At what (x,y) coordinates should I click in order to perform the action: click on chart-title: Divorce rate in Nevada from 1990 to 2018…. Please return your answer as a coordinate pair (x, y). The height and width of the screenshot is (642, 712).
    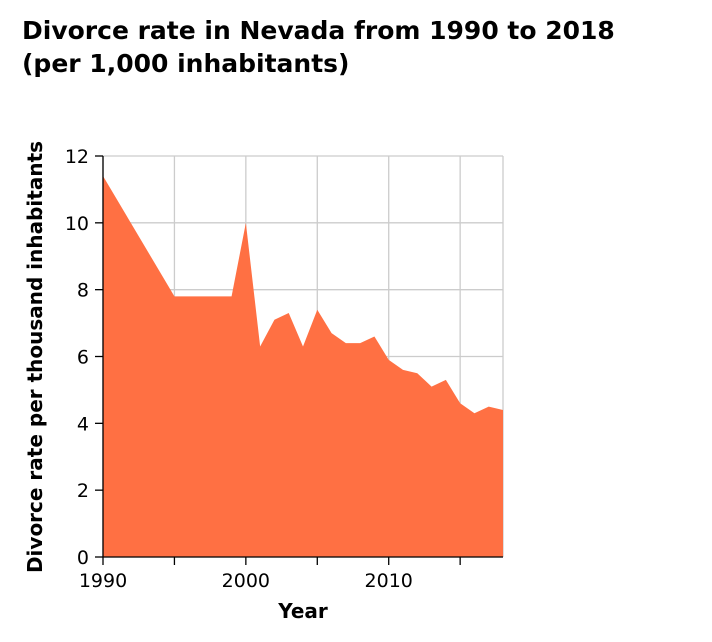
    Looking at the image, I should click on (318, 47).